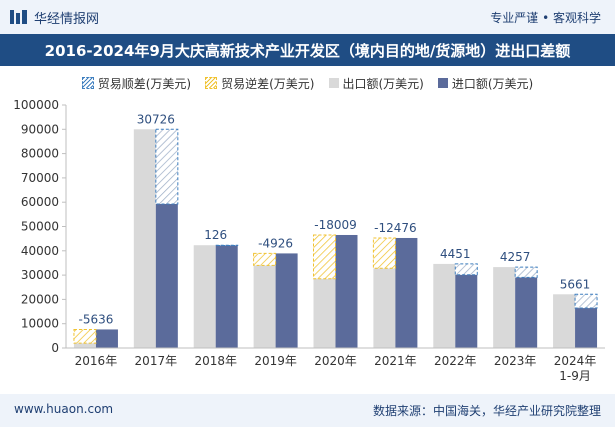 The height and width of the screenshot is (427, 615). I want to click on legend-swatch-import, so click(442, 83).